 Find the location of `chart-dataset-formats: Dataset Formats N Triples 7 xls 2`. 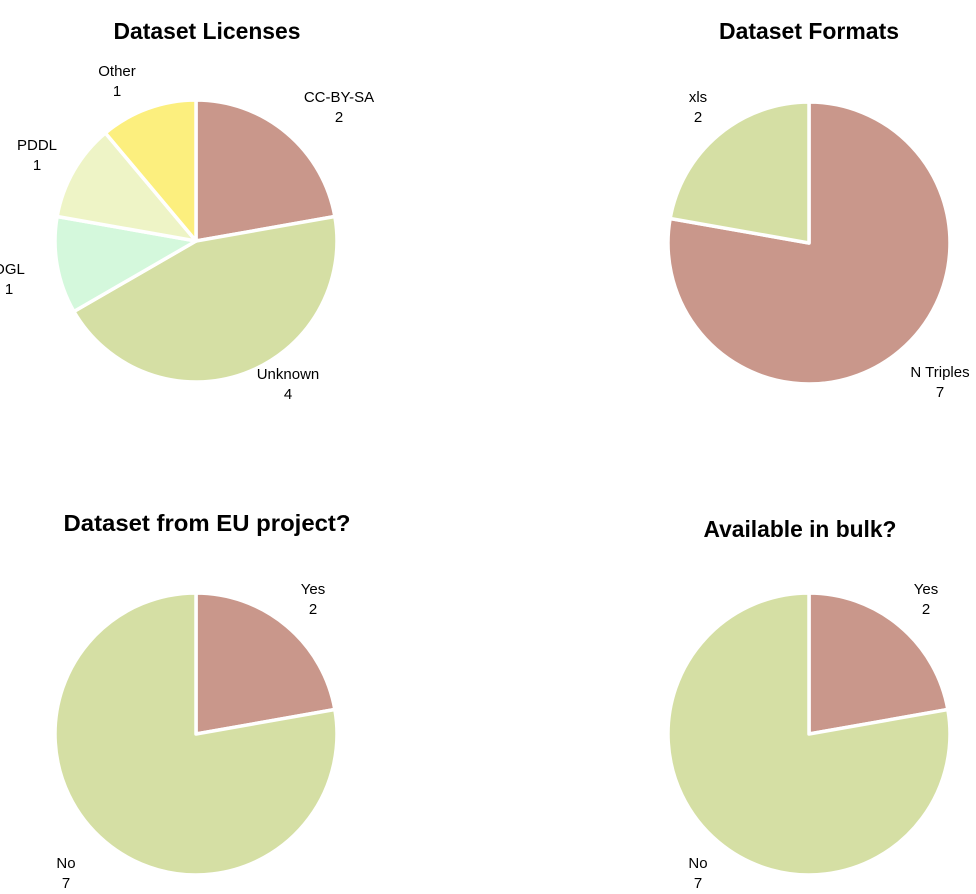

chart-dataset-formats: Dataset Formats N Triples 7 xls 2 is located at coordinates (818, 209).